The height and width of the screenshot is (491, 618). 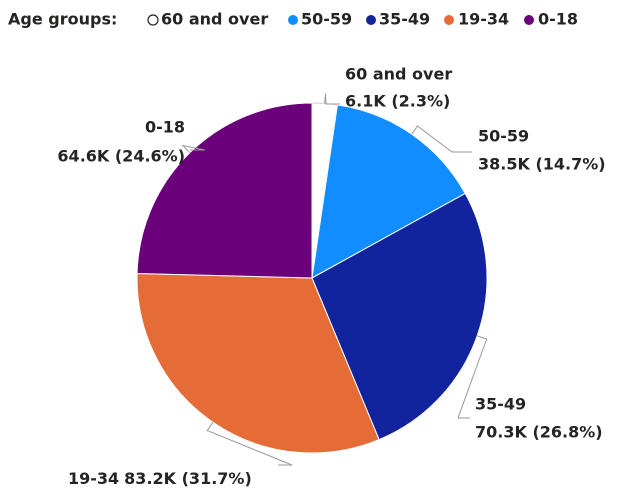 What do you see at coordinates (558, 19) in the screenshot?
I see `legend-label: 0-18` at bounding box center [558, 19].